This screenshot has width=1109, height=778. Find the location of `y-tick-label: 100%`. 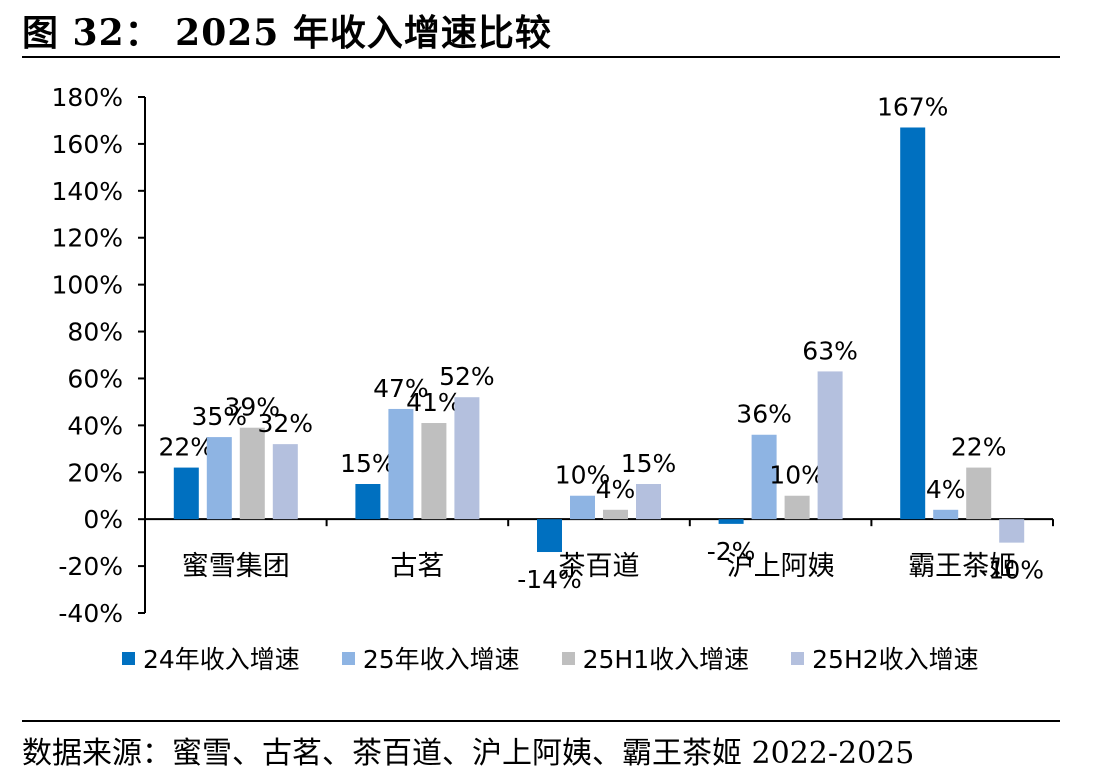

y-tick-label: 100% is located at coordinates (87, 285).